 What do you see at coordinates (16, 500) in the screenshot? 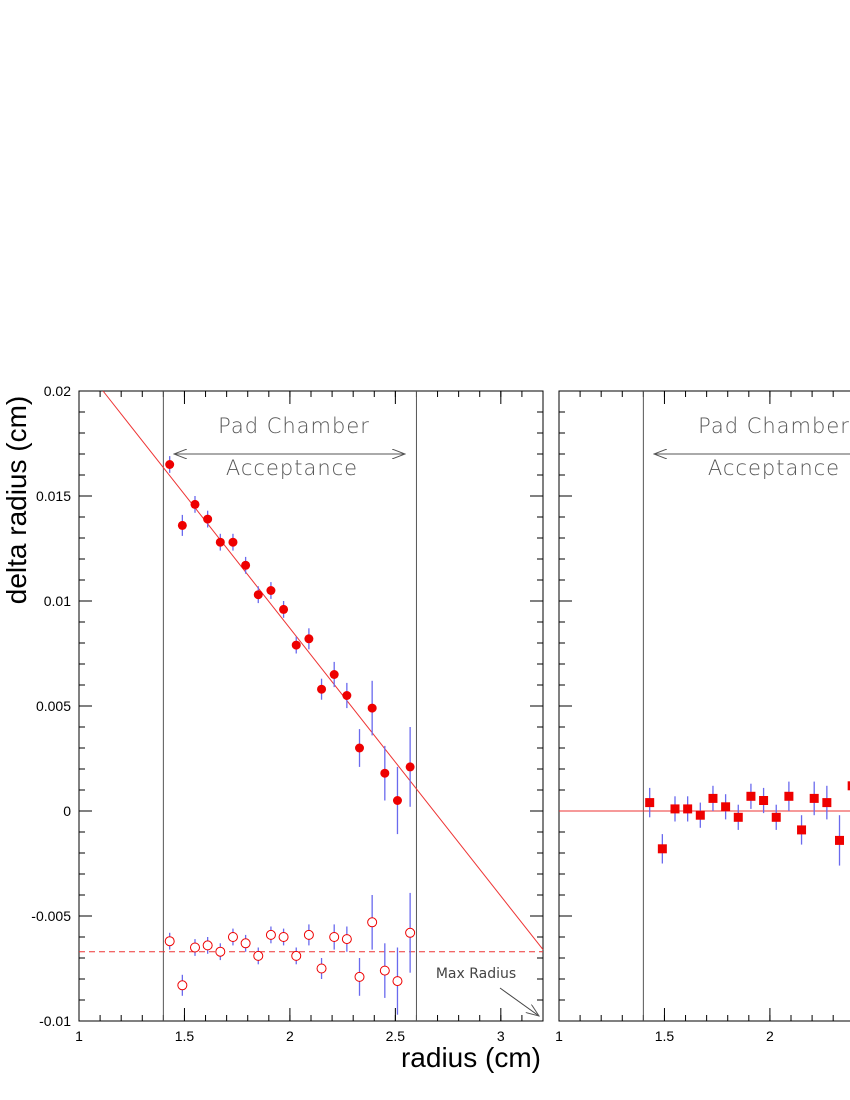
I see `y-axis-label: delta radius (cm)` at bounding box center [16, 500].